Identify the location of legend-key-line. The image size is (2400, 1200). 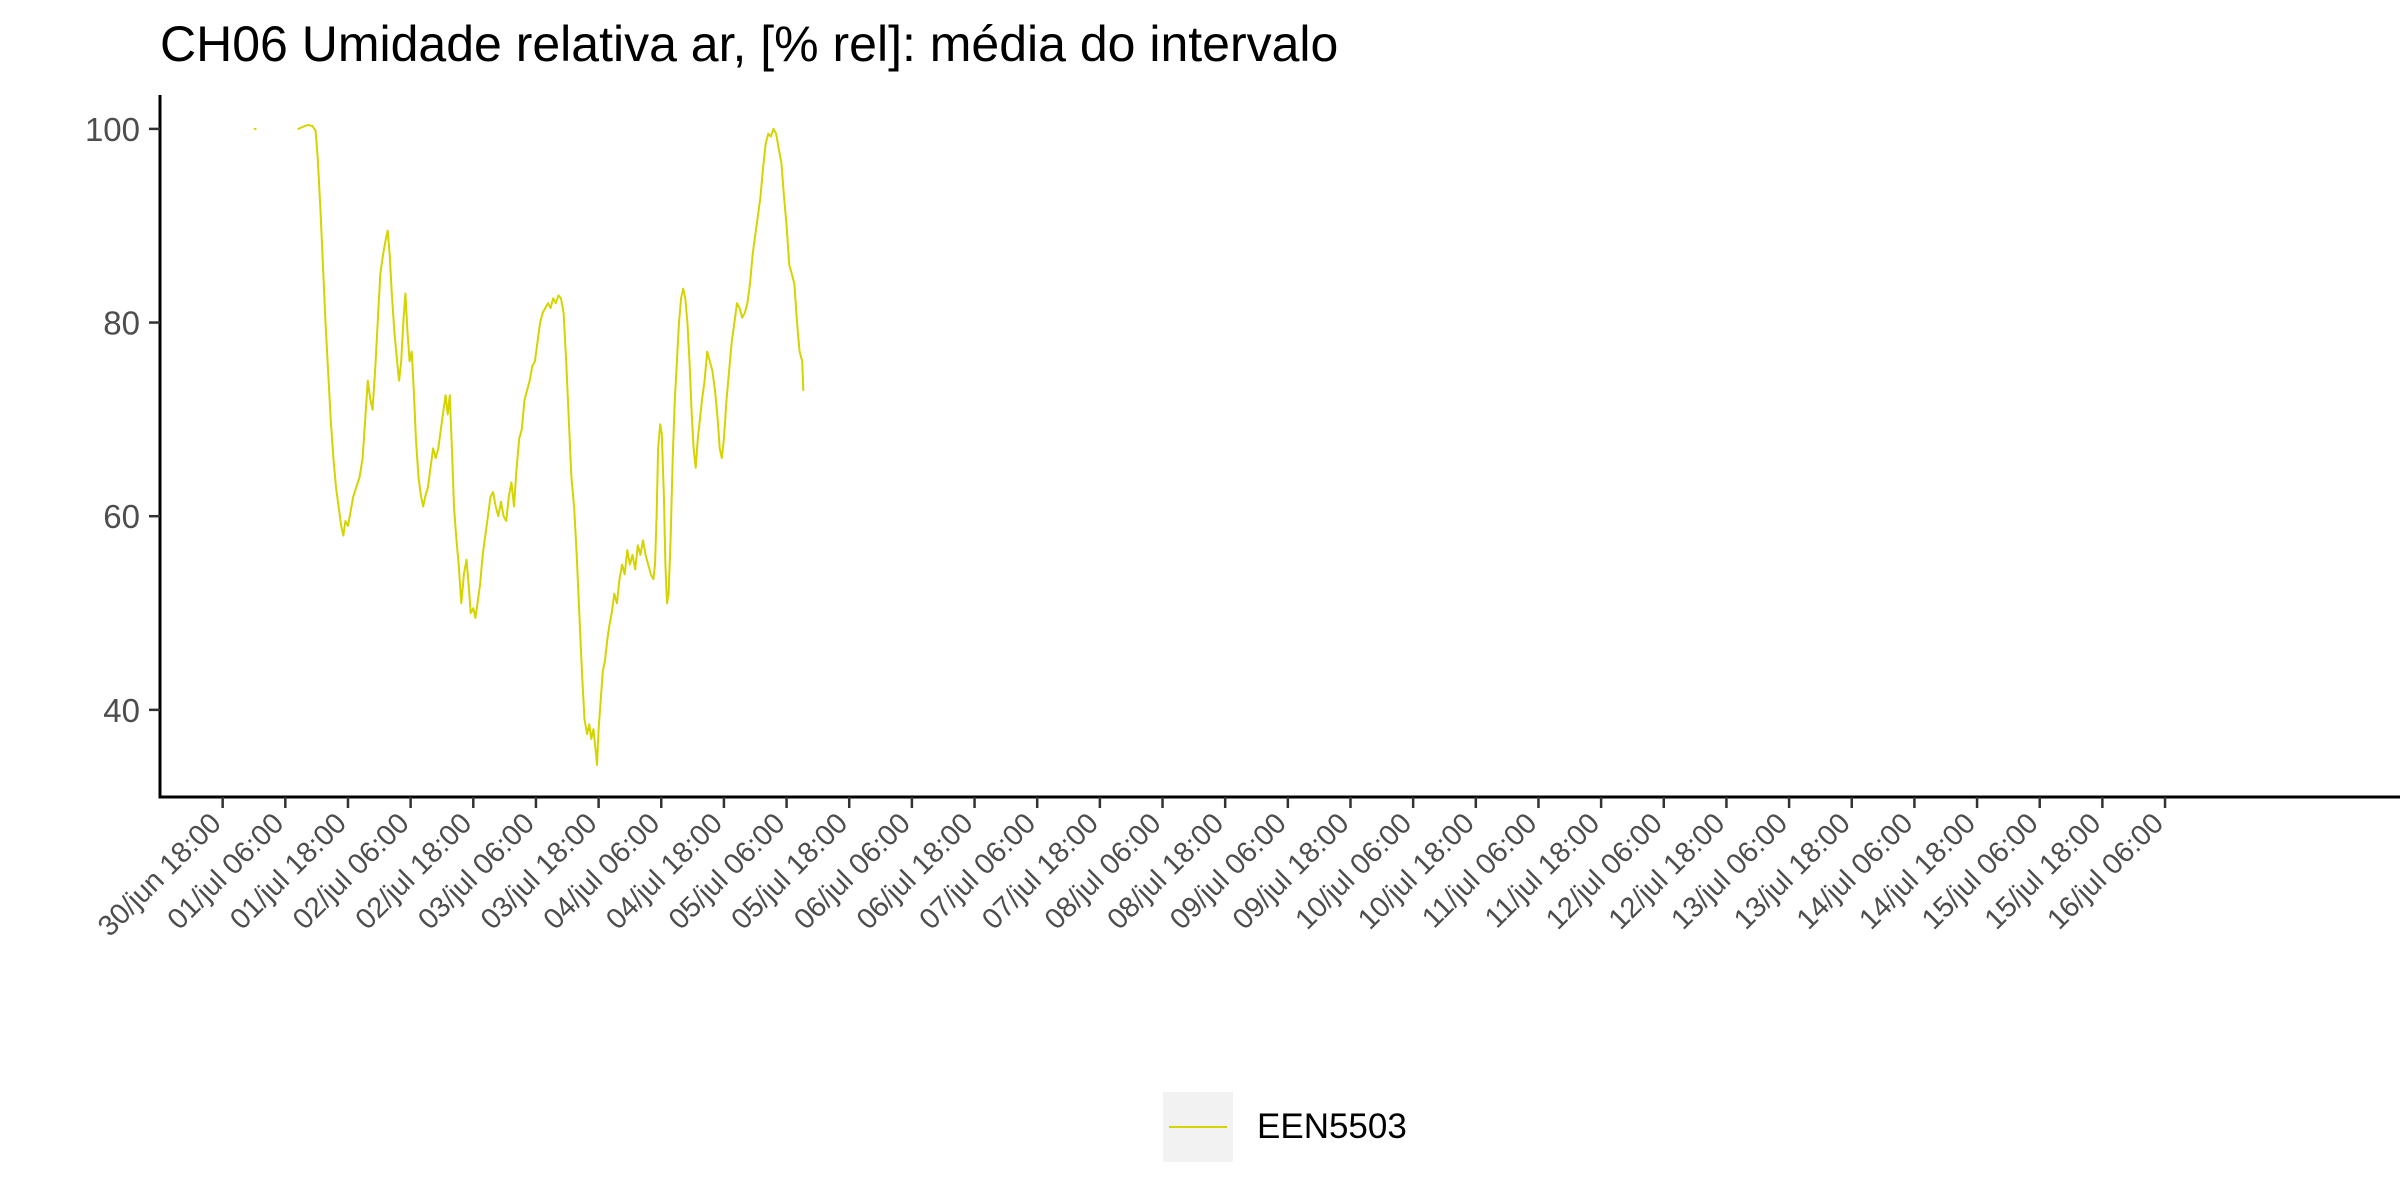
(1198, 1127).